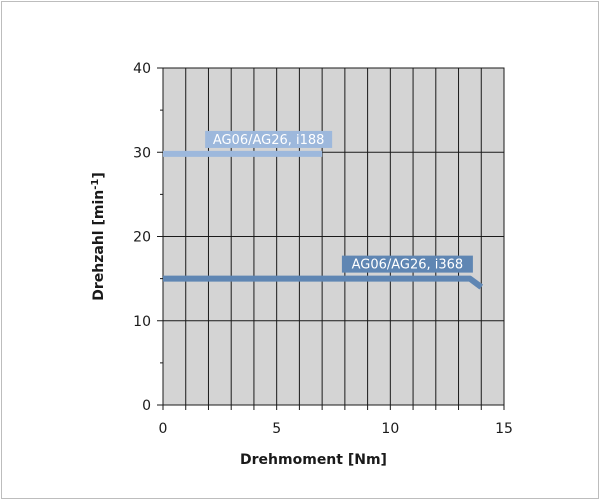  What do you see at coordinates (99, 245) in the screenshot?
I see `y-axis-title-main: Drehzahl [min` at bounding box center [99, 245].